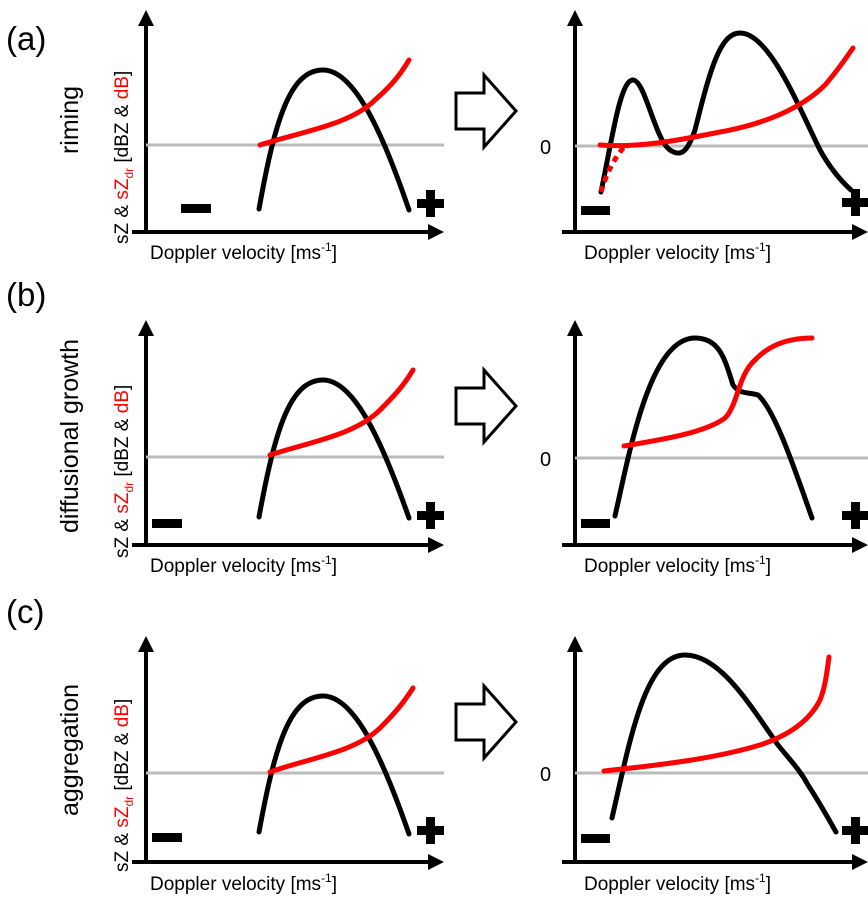 The image size is (868, 897). Describe the element at coordinates (26, 38) in the screenshot. I see `panel-letter-a: (a)` at that location.